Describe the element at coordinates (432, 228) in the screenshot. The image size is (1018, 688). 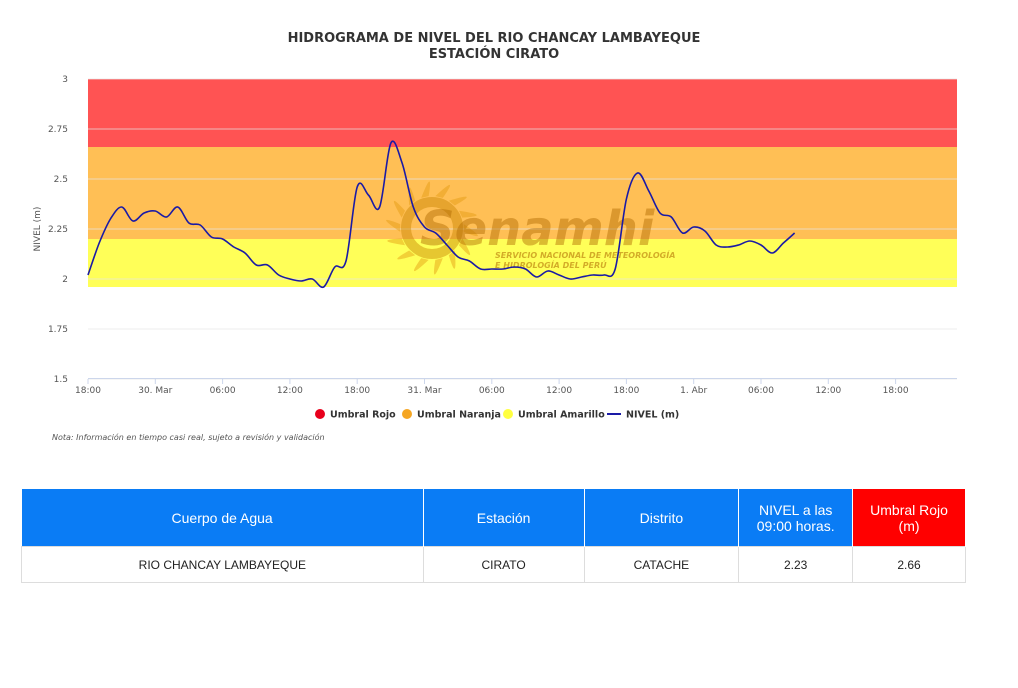
I see `sun-logo-icon` at that location.